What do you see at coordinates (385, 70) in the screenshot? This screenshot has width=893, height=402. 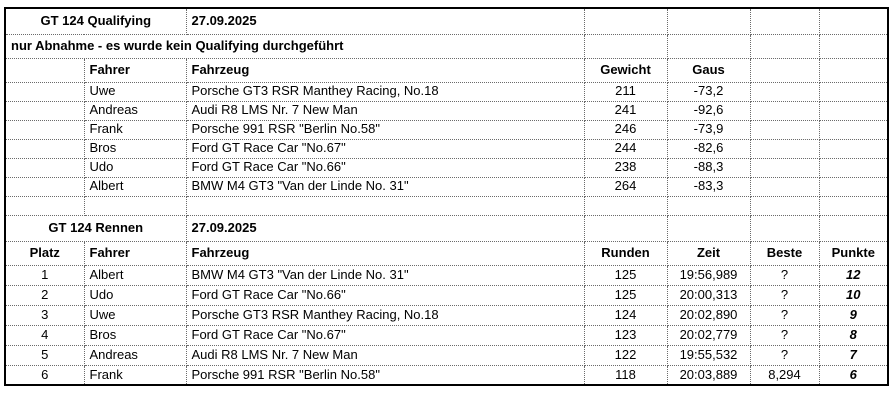 I see `qualifying-header-fahrzeug: Fahrzeug` at bounding box center [385, 70].